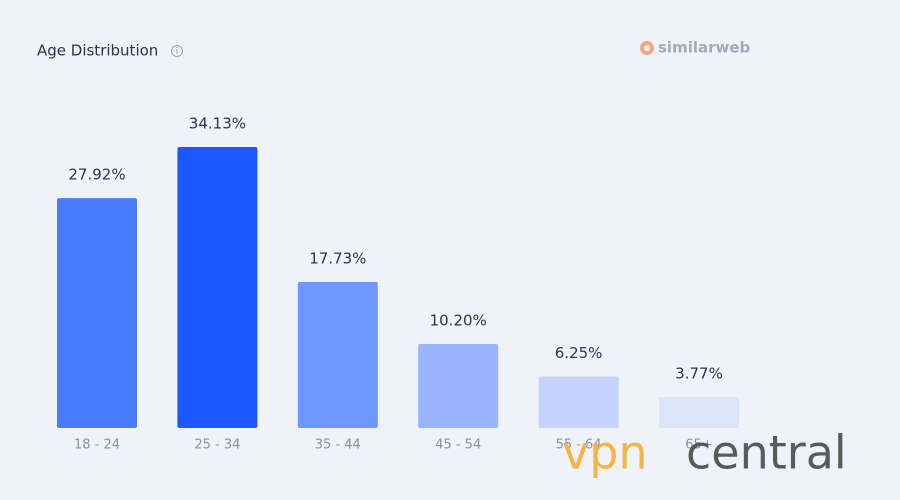 This screenshot has height=500, width=900. I want to click on value-label: 10.20%, so click(458, 321).